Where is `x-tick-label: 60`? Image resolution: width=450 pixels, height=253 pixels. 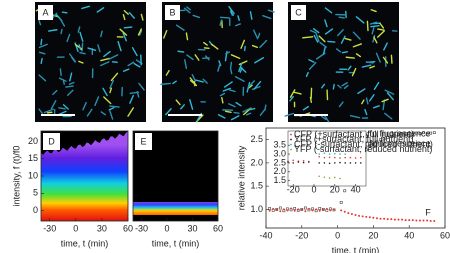 x-tick-label: 60 is located at coordinates (445, 235).